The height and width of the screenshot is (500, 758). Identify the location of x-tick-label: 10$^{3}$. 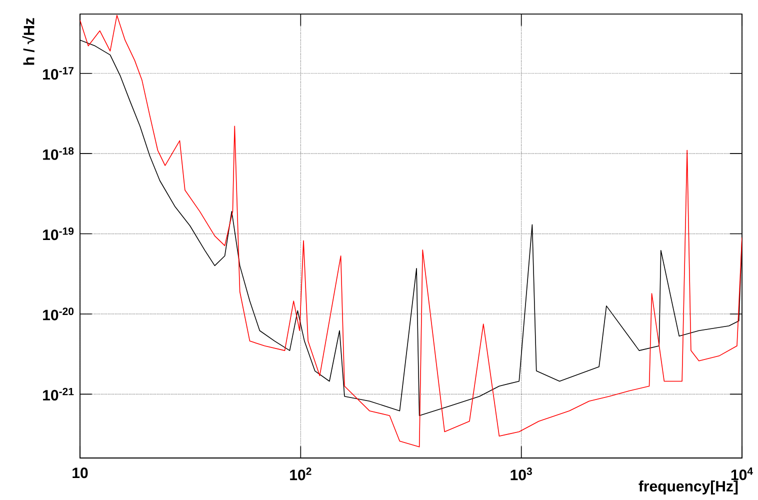
(521, 474).